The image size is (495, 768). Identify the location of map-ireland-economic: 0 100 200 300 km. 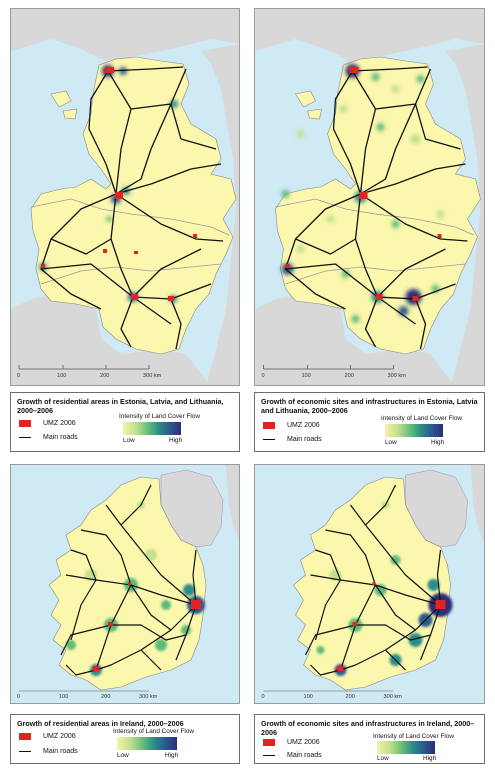
(369, 584).